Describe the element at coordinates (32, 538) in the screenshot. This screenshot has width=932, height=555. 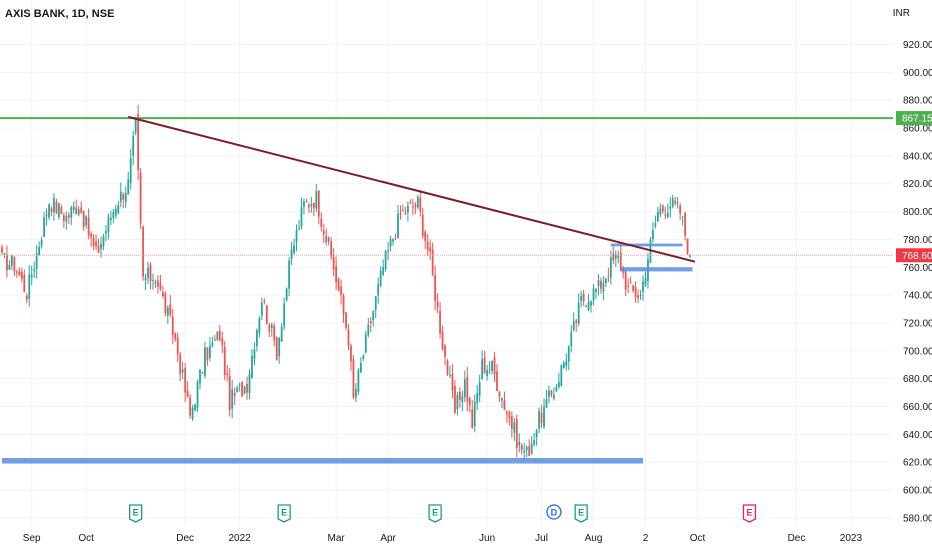
I see `x-tick-label: Sep` at that location.